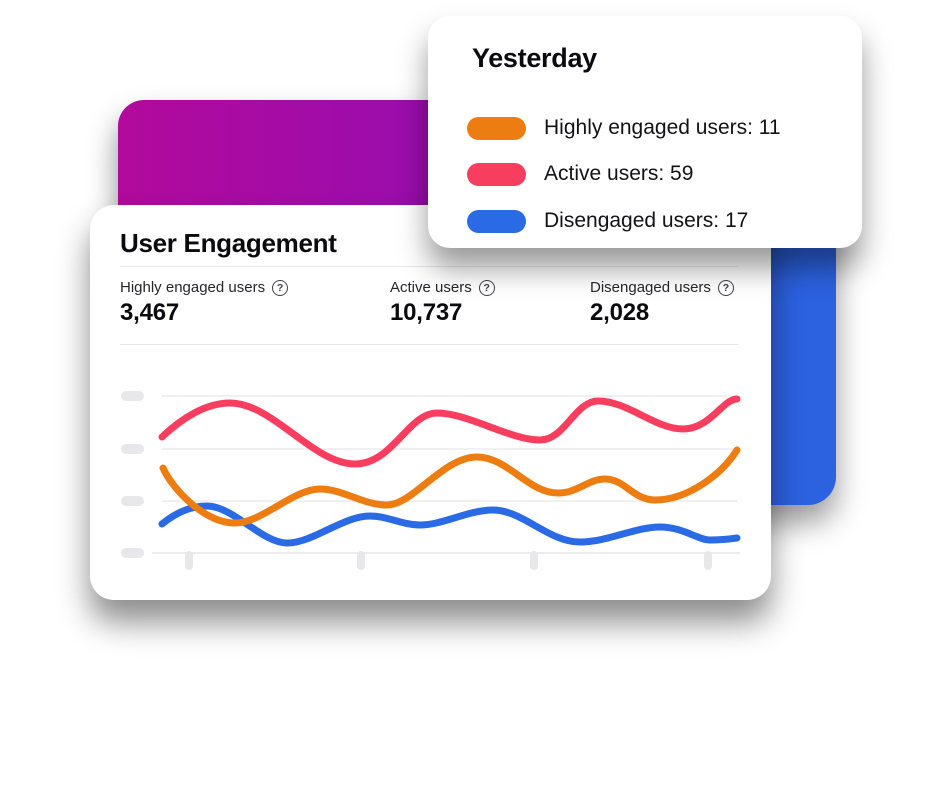 This screenshot has width=950, height=806. I want to click on legend-item-disengaged: Disengaged users: 17, so click(607, 221).